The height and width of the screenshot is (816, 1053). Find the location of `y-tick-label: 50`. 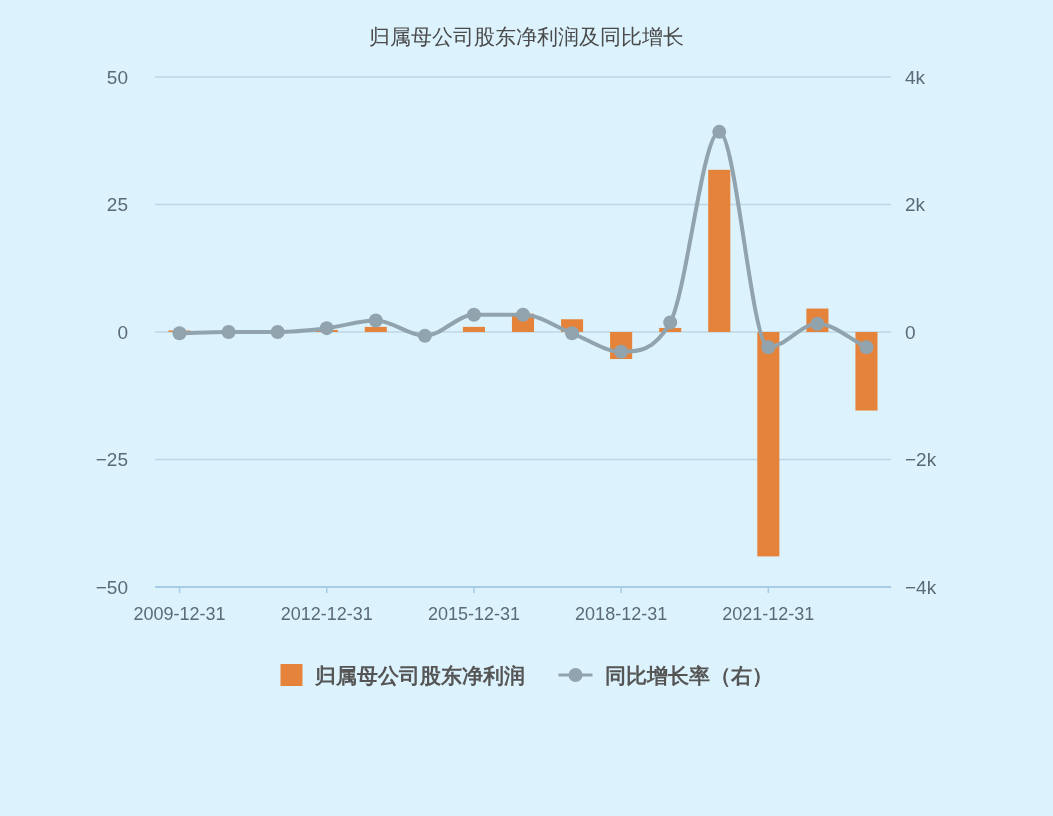

y-tick-label: 50 is located at coordinates (117, 77).